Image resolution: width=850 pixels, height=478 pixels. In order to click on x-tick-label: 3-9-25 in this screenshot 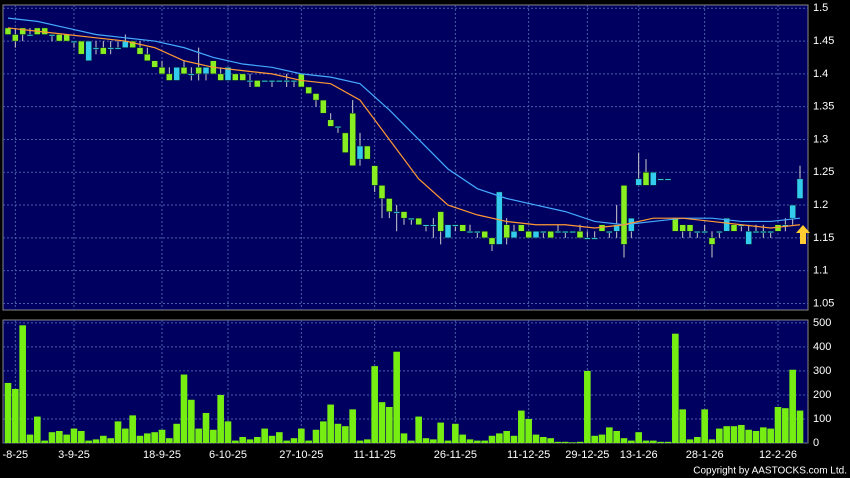, I will do `click(74, 455)`.